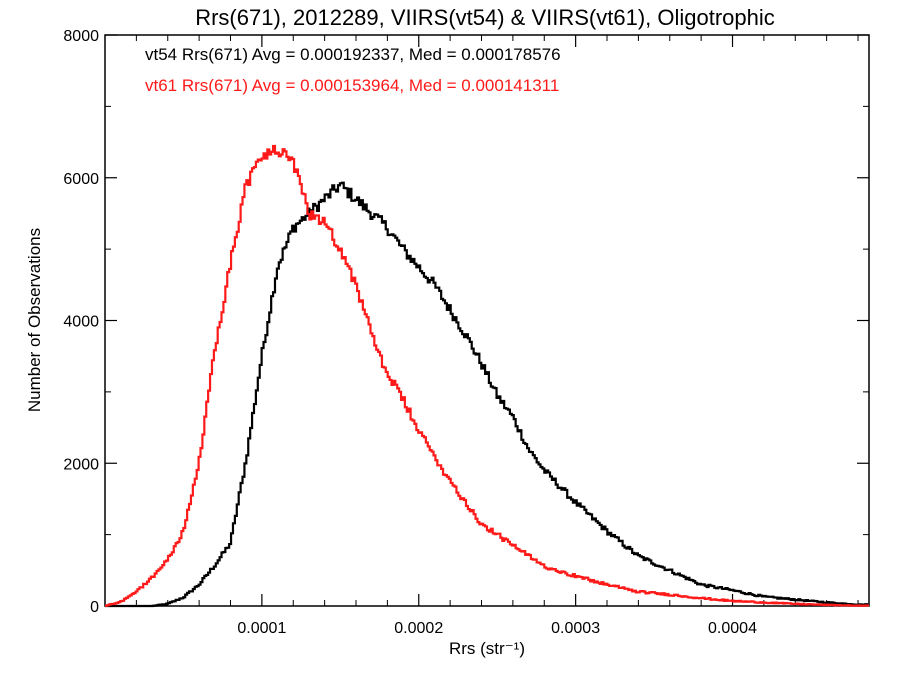  What do you see at coordinates (261, 628) in the screenshot?
I see `x-tick-label: 0.0001` at bounding box center [261, 628].